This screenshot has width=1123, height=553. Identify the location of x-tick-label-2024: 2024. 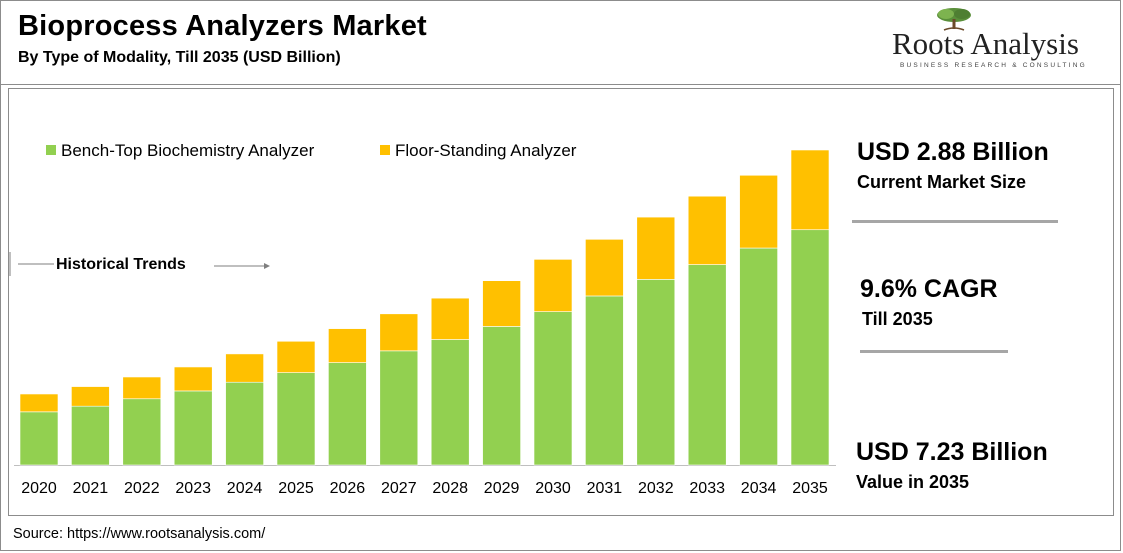
(245, 488).